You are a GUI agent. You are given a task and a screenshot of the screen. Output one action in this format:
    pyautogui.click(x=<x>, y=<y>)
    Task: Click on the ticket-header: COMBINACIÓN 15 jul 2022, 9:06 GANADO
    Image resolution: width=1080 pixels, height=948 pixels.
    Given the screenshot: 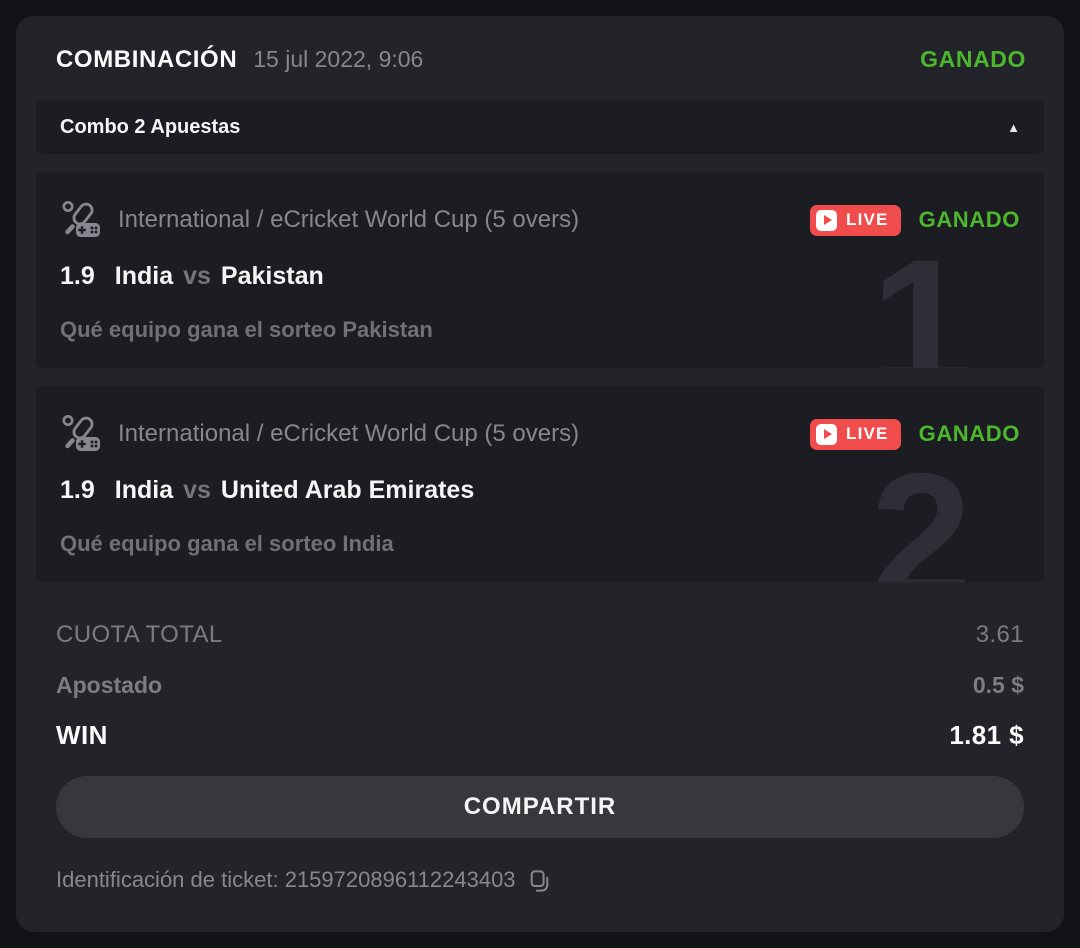 What is the action you would take?
    pyautogui.click(x=540, y=60)
    